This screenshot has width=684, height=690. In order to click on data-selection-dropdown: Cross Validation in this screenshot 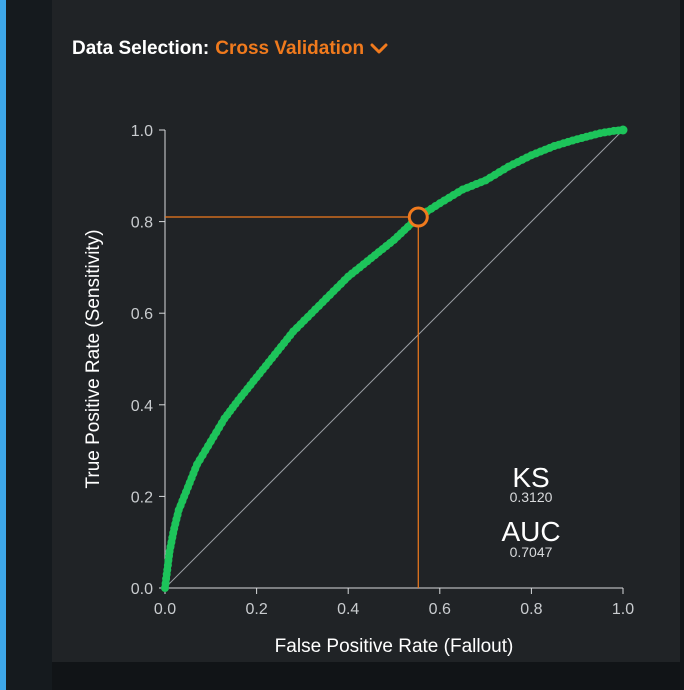, I will do `click(301, 49)`.